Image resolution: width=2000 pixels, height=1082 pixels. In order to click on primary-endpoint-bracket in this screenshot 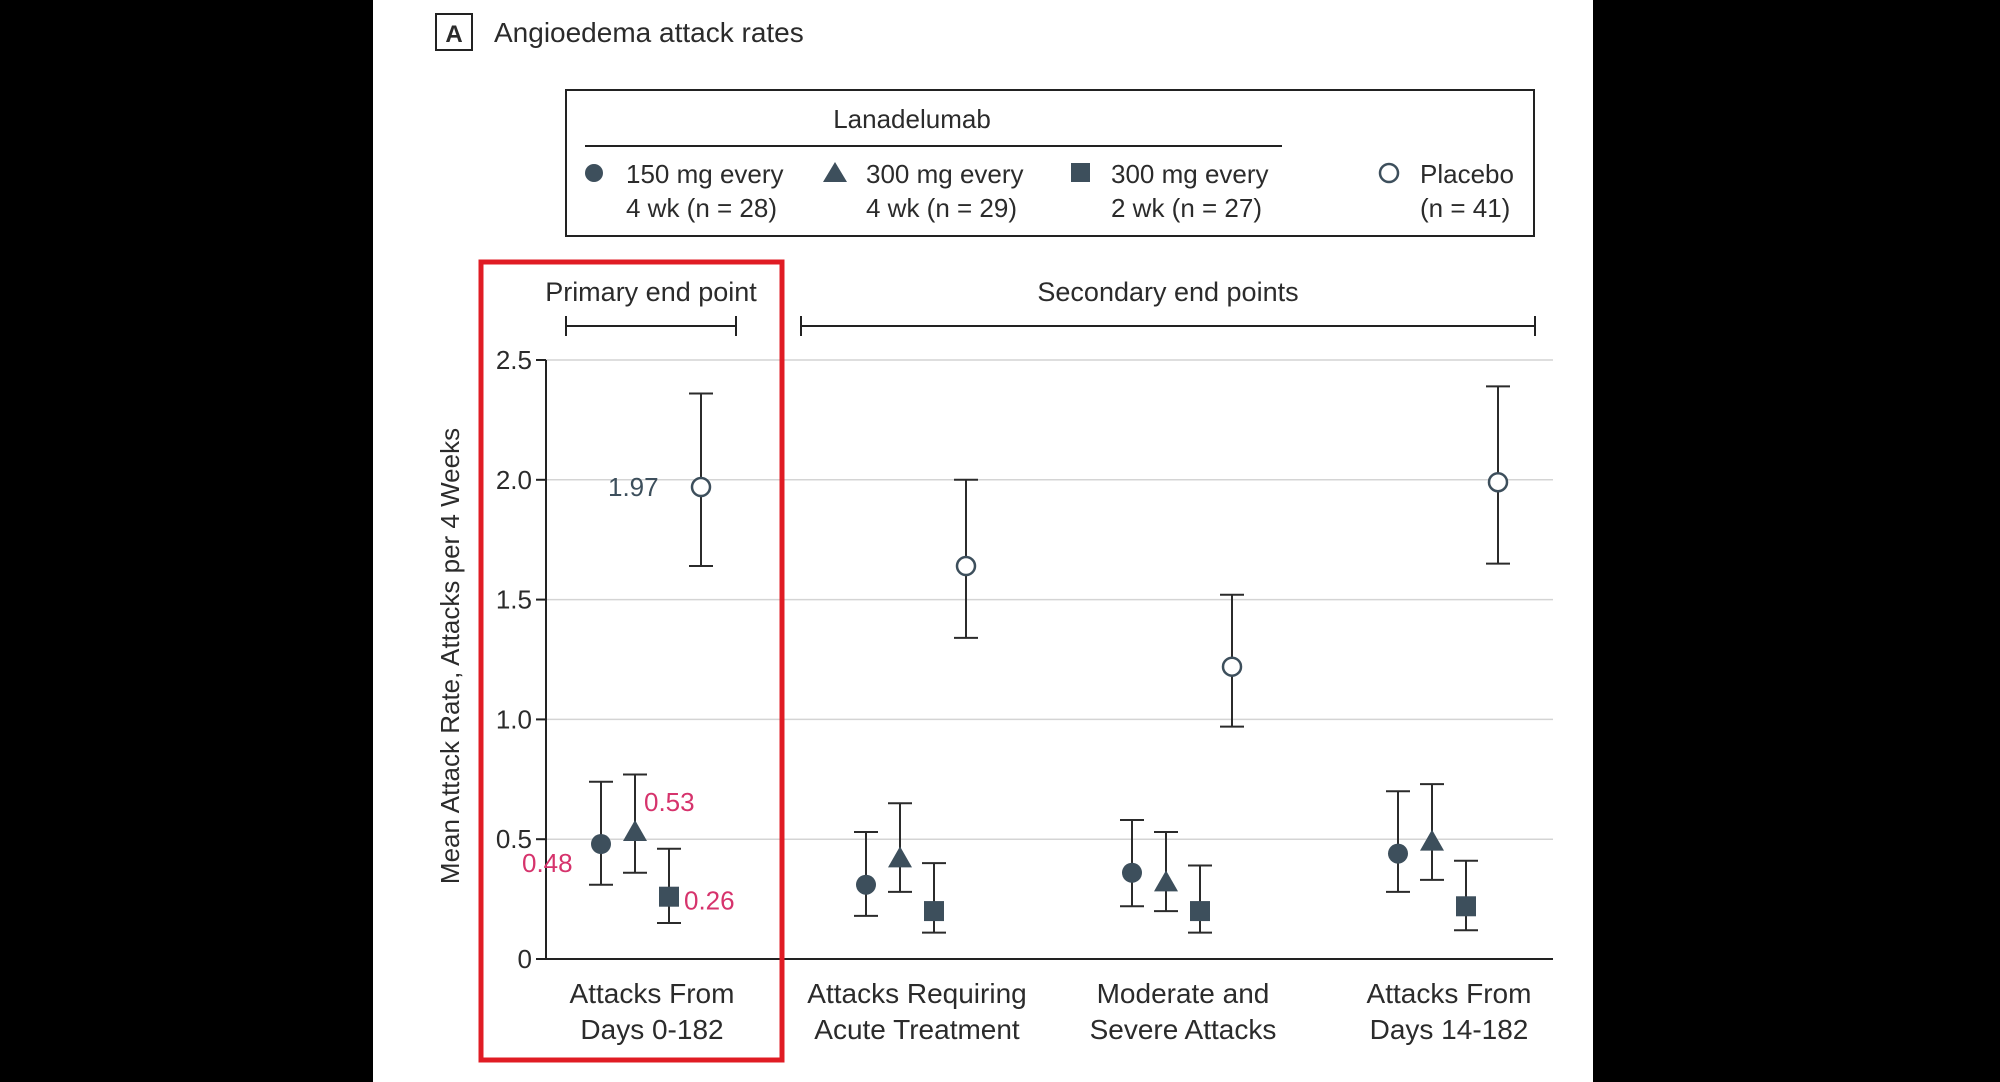, I will do `click(651, 326)`.